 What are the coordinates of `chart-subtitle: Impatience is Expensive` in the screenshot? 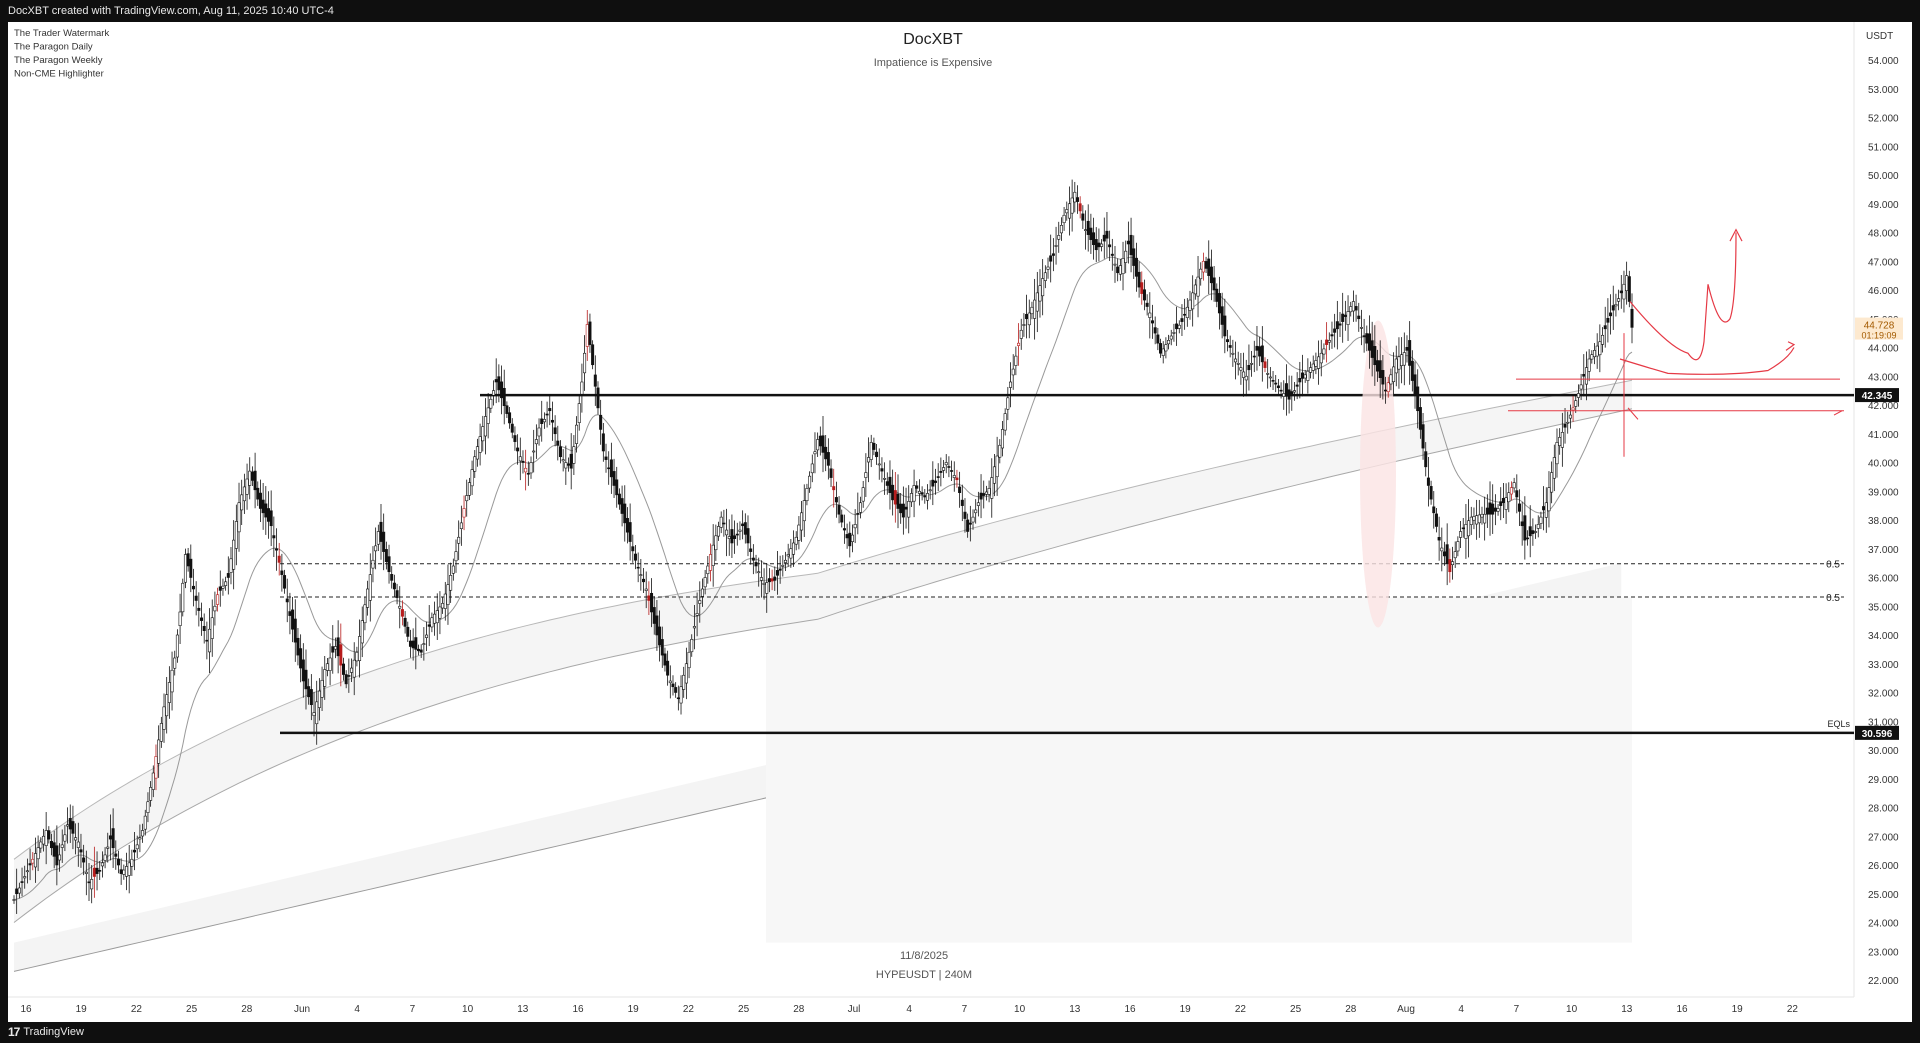 It's located at (933, 63).